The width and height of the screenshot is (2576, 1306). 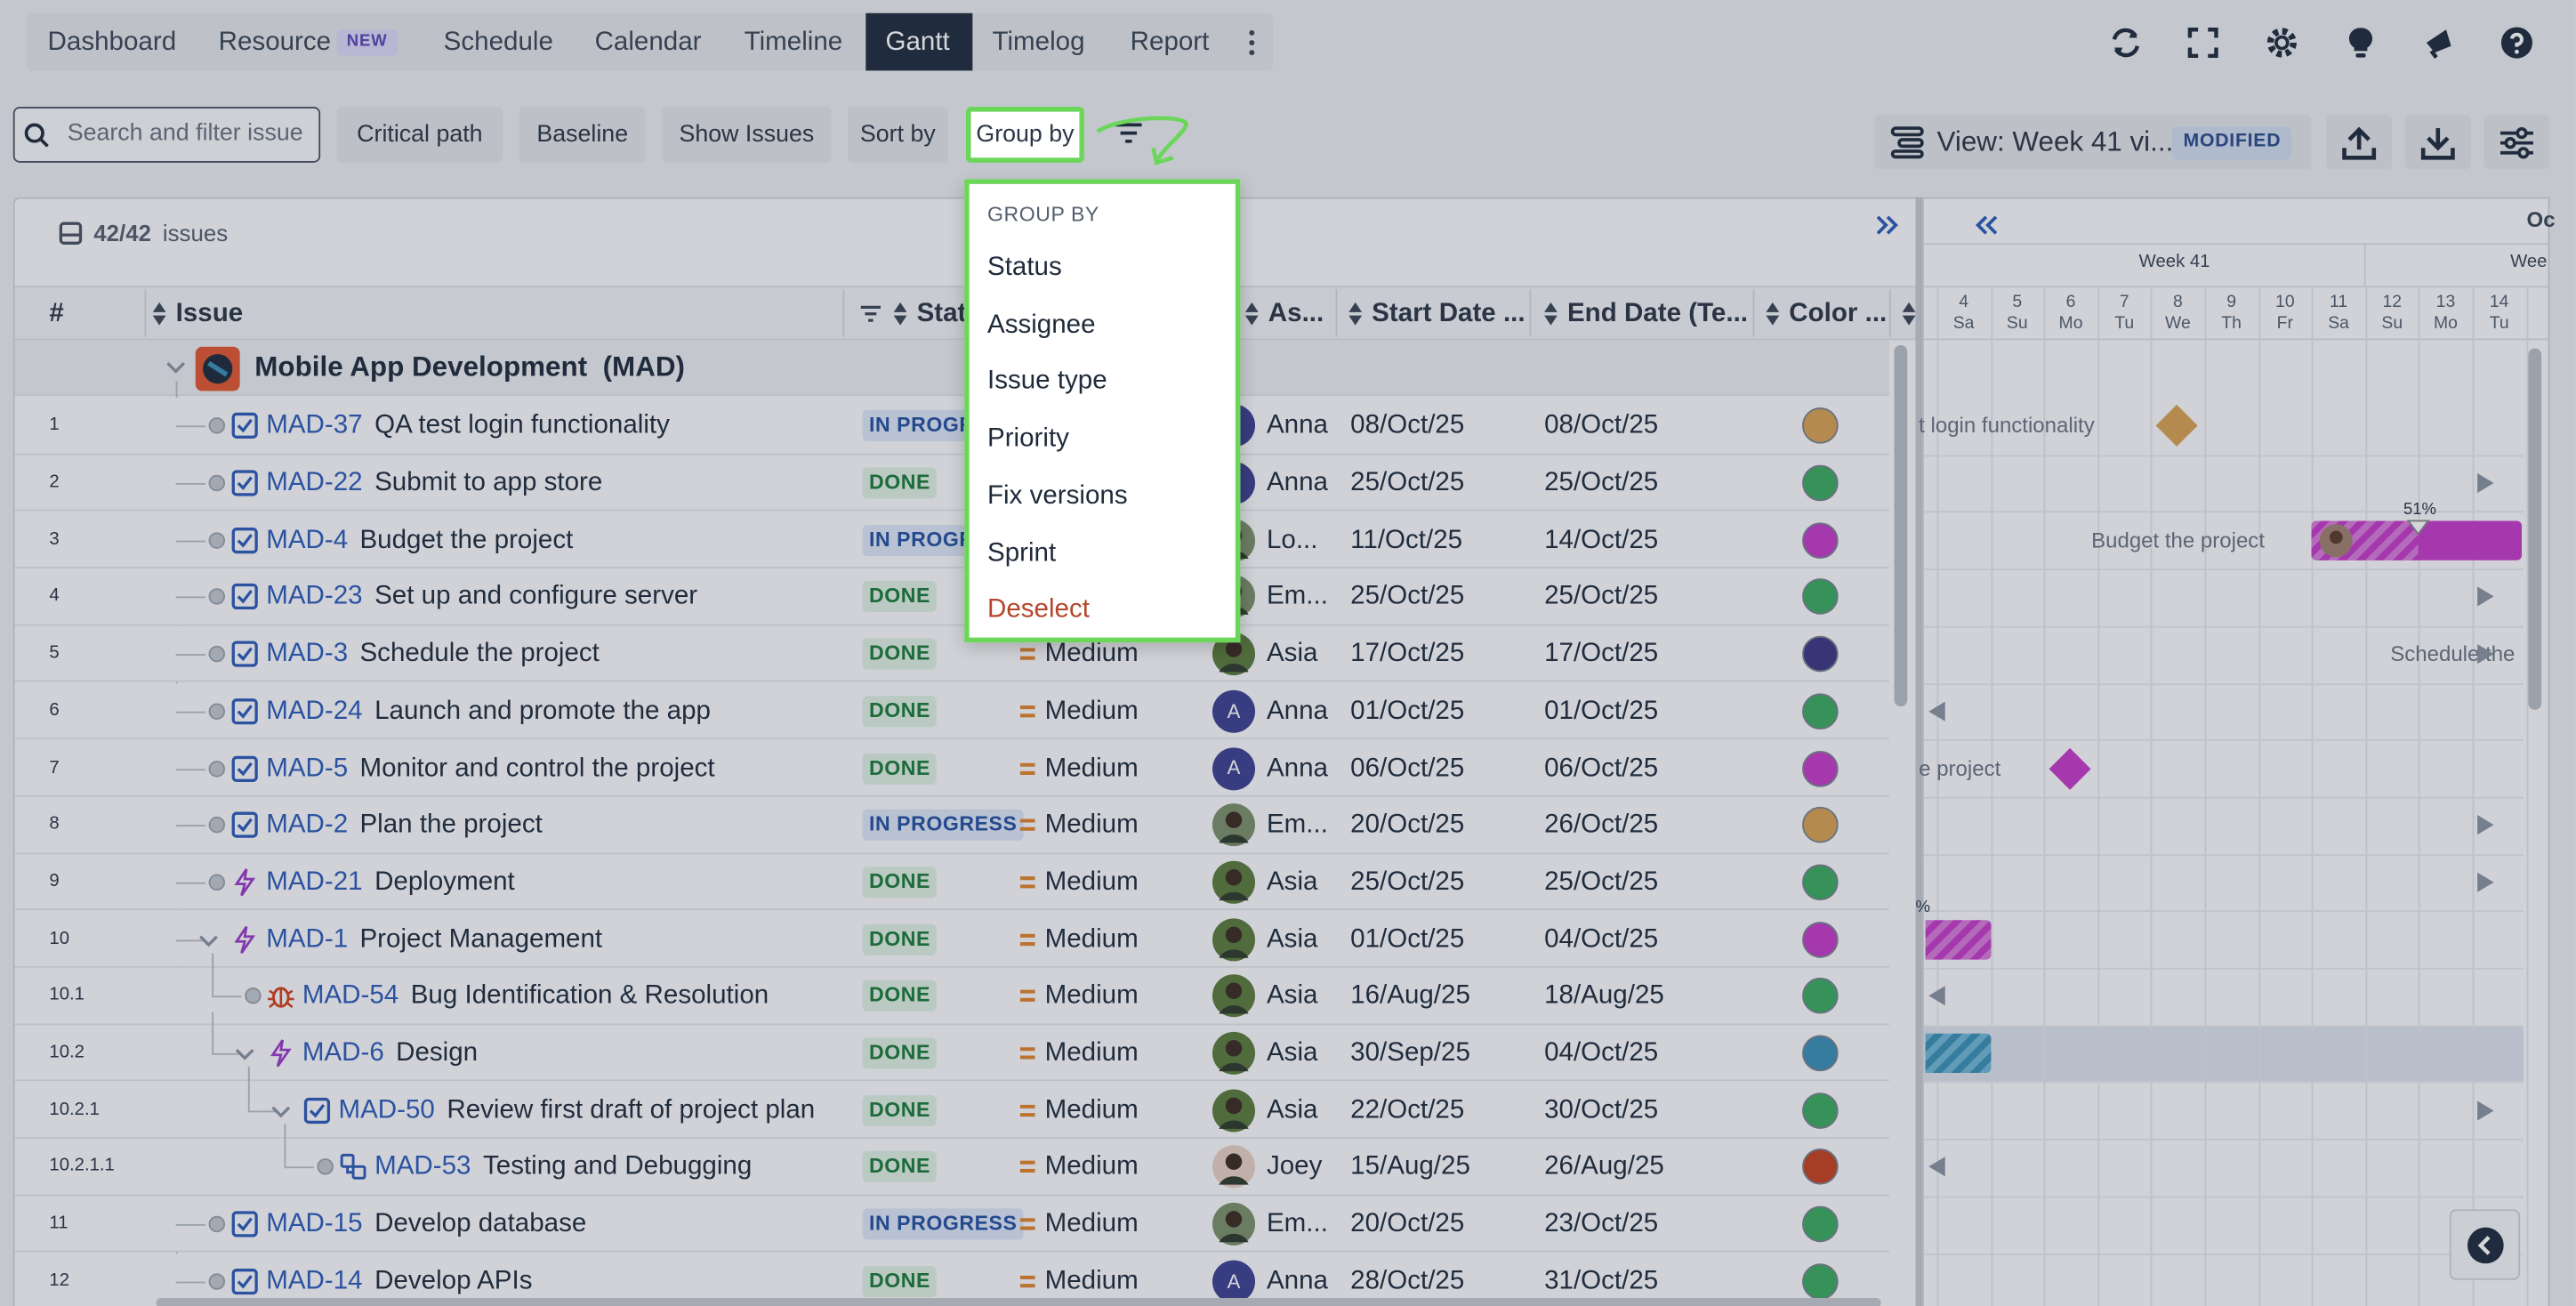 What do you see at coordinates (1252, 53) in the screenshot?
I see `more-icon-part` at bounding box center [1252, 53].